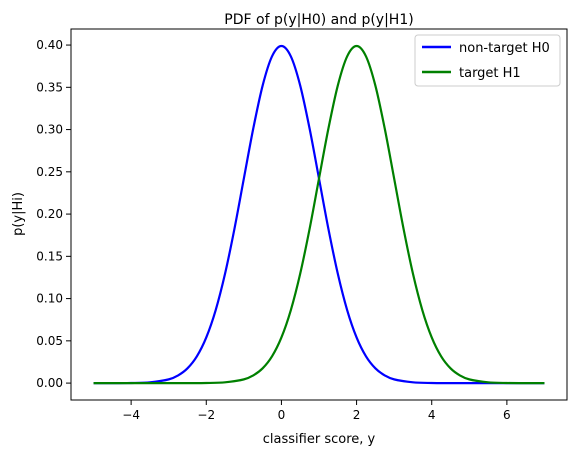 This screenshot has height=457, width=576. Describe the element at coordinates (318, 20) in the screenshot. I see `chart-title: PDF of p(y|H0) and p(y|H1)` at that location.